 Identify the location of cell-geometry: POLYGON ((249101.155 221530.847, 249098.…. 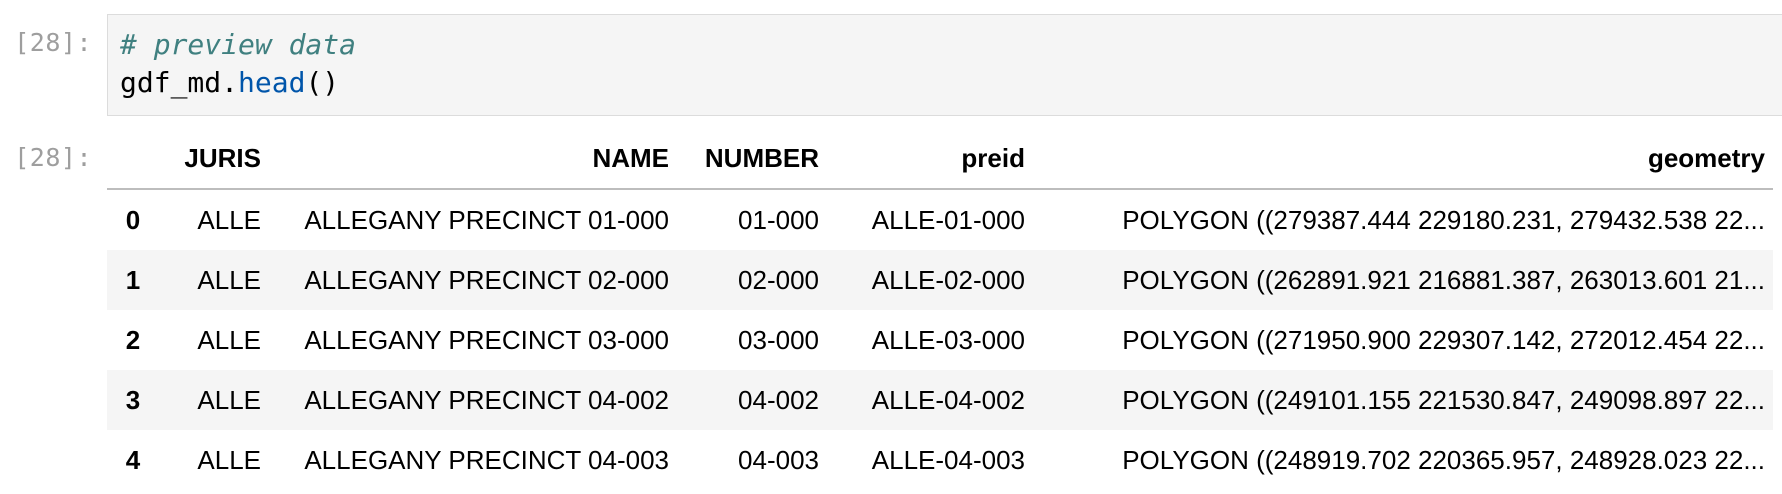
(1443, 399).